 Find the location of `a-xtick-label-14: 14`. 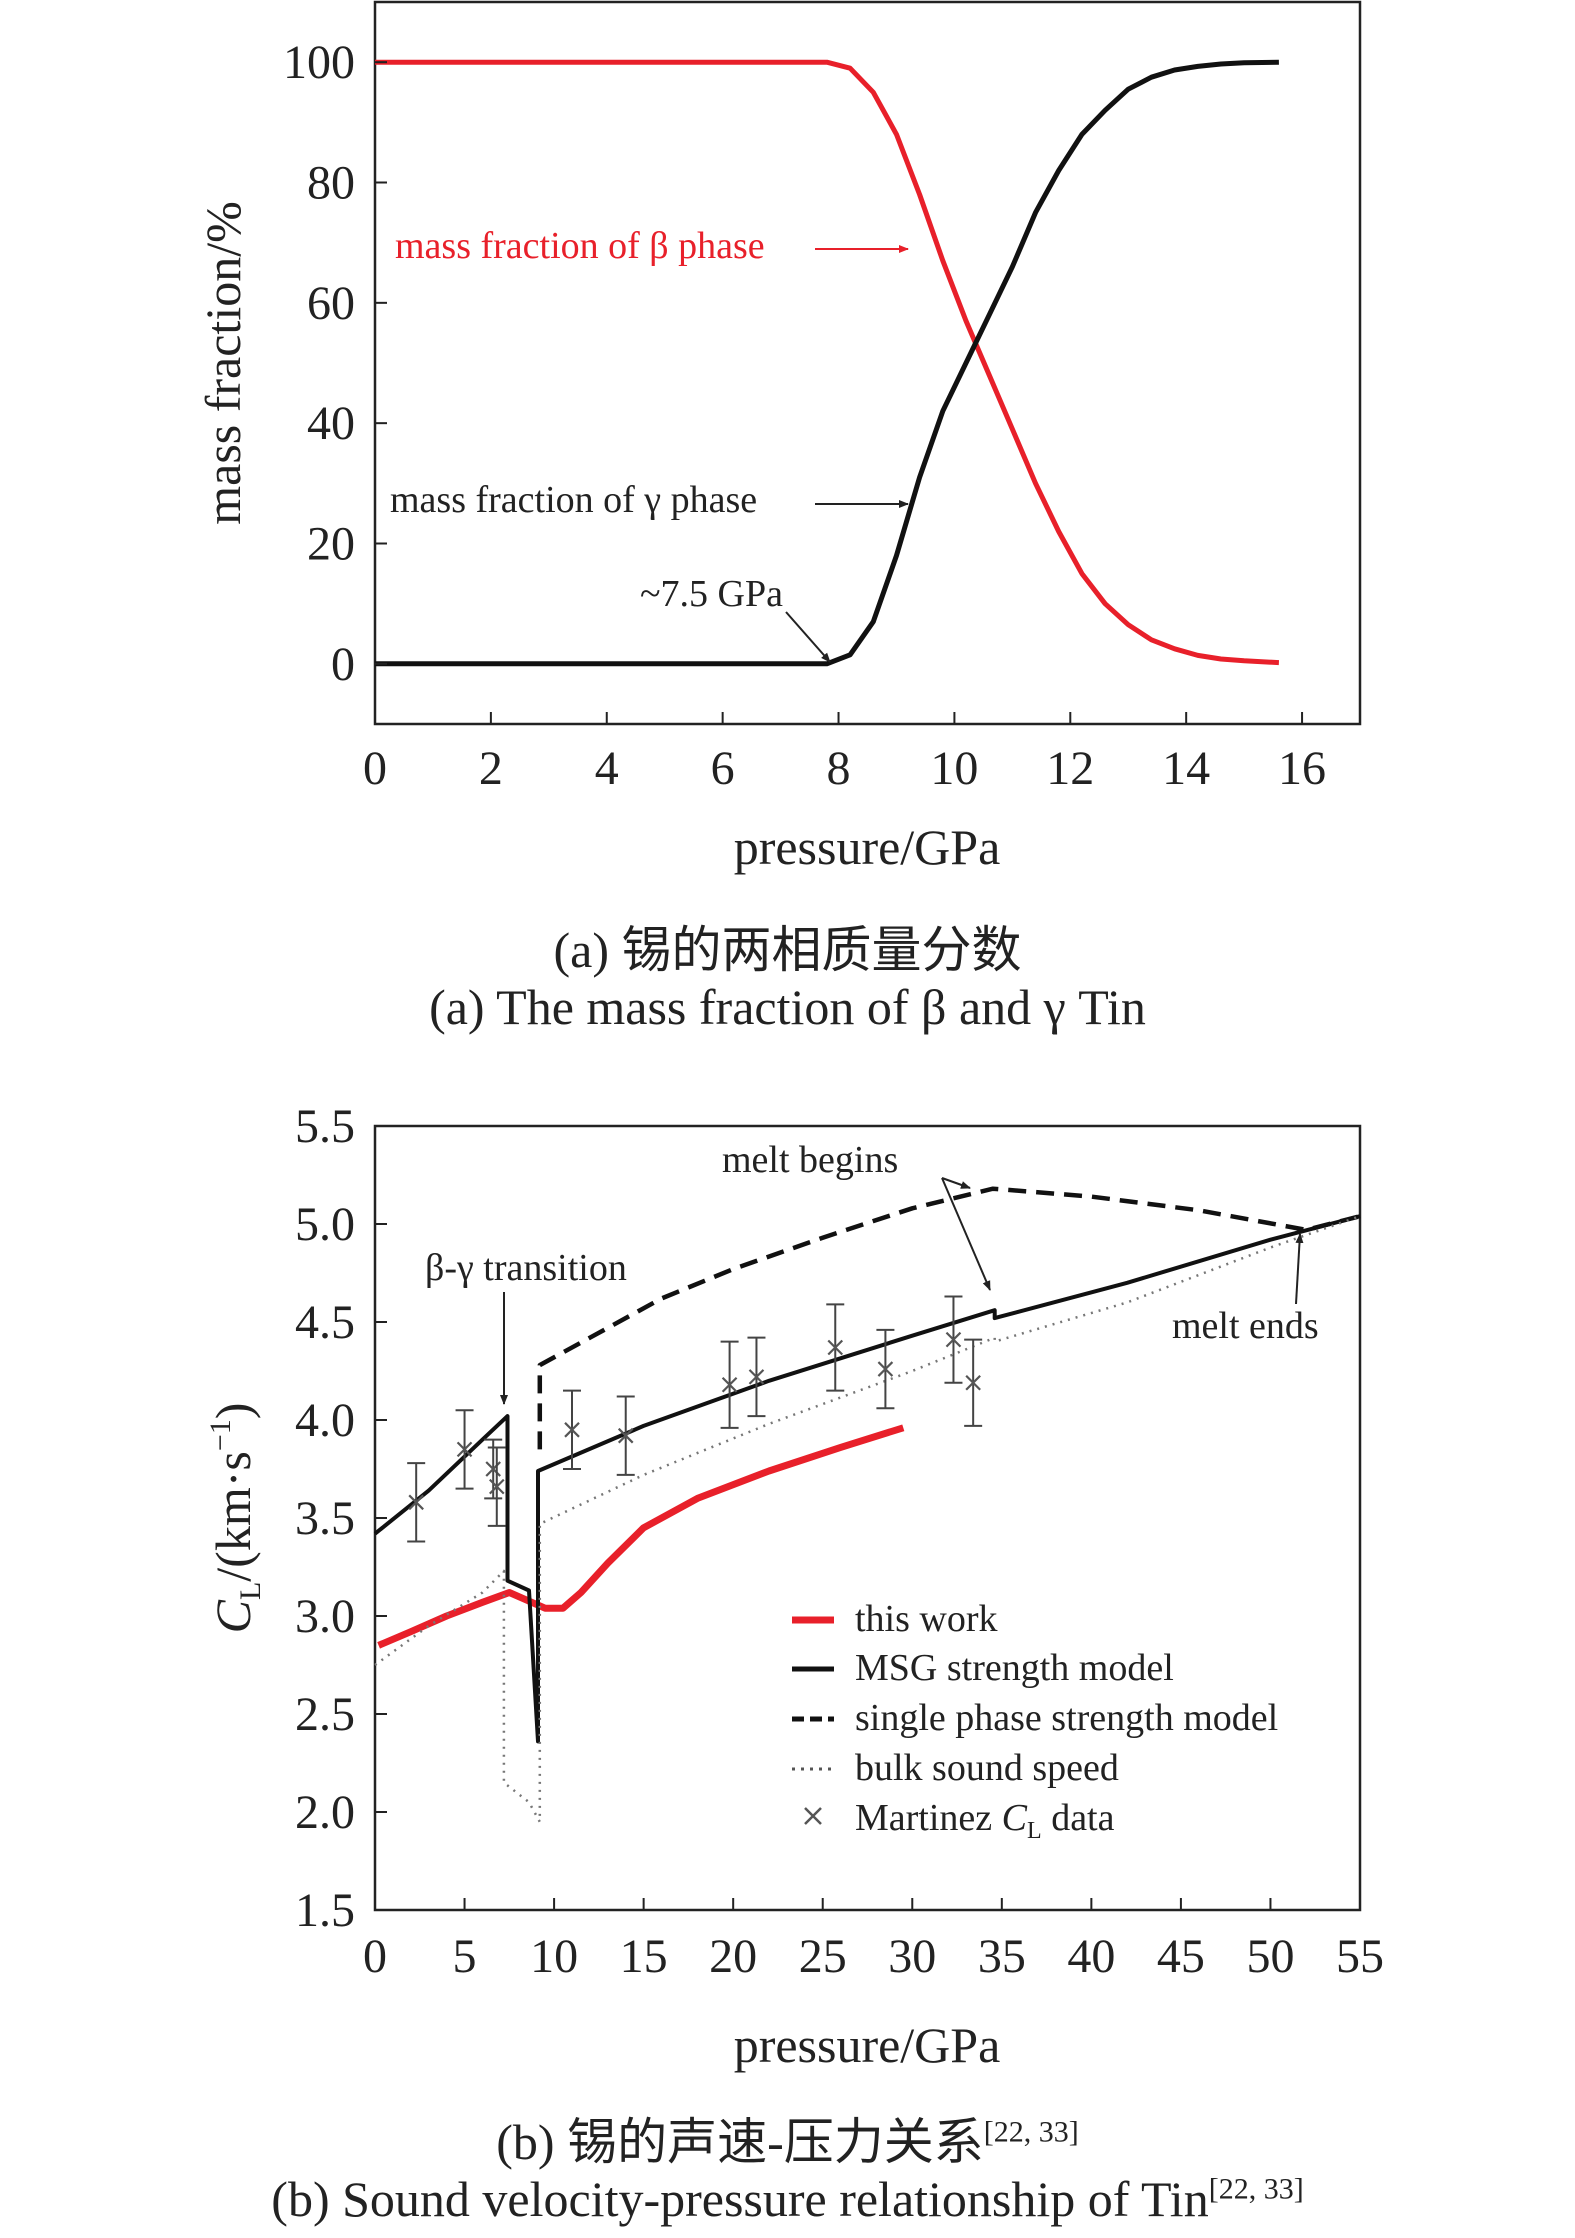

a-xtick-label-14: 14 is located at coordinates (1186, 768).